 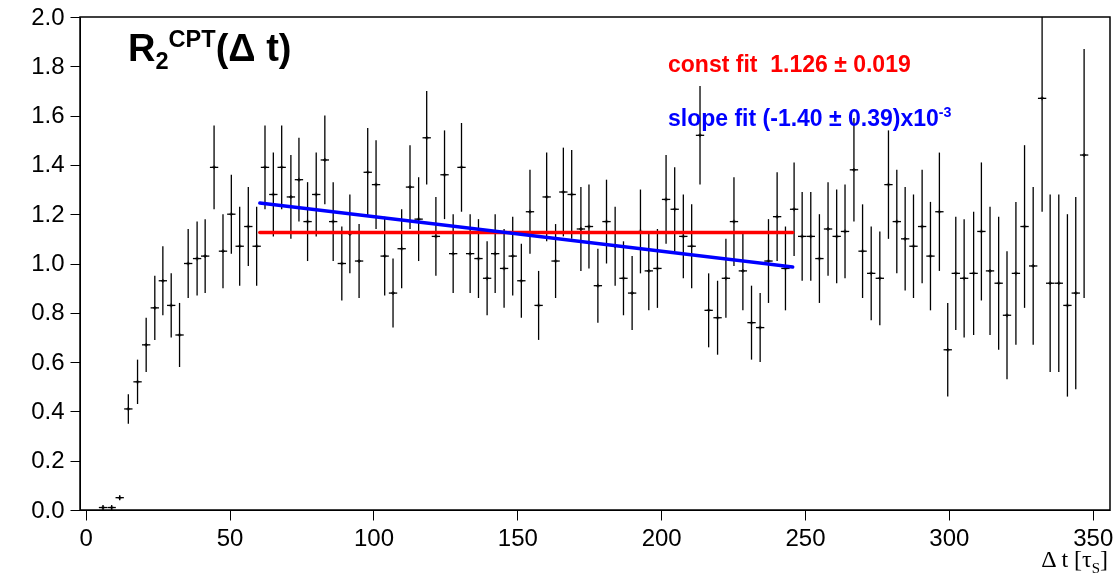 What do you see at coordinates (661, 537) in the screenshot?
I see `x-tick-label: 200` at bounding box center [661, 537].